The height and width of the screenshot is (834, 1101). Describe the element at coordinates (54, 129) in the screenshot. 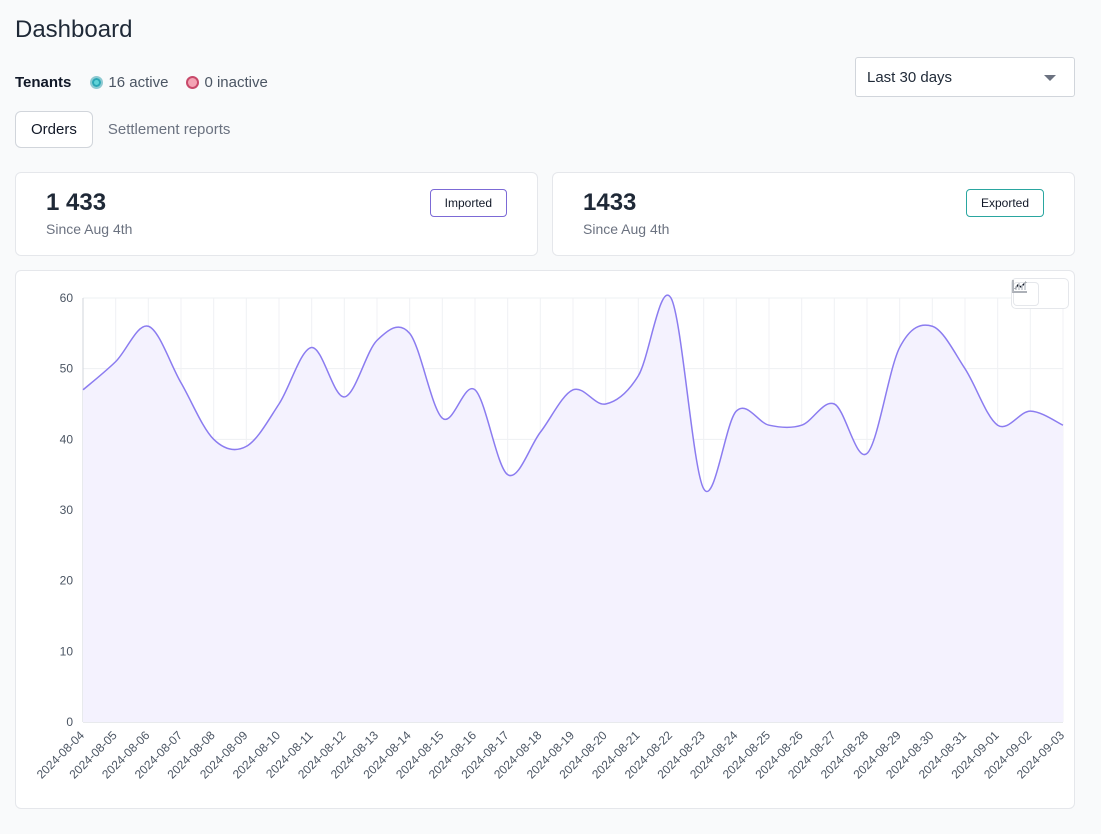

I see `tab-orders: Orders` at that location.